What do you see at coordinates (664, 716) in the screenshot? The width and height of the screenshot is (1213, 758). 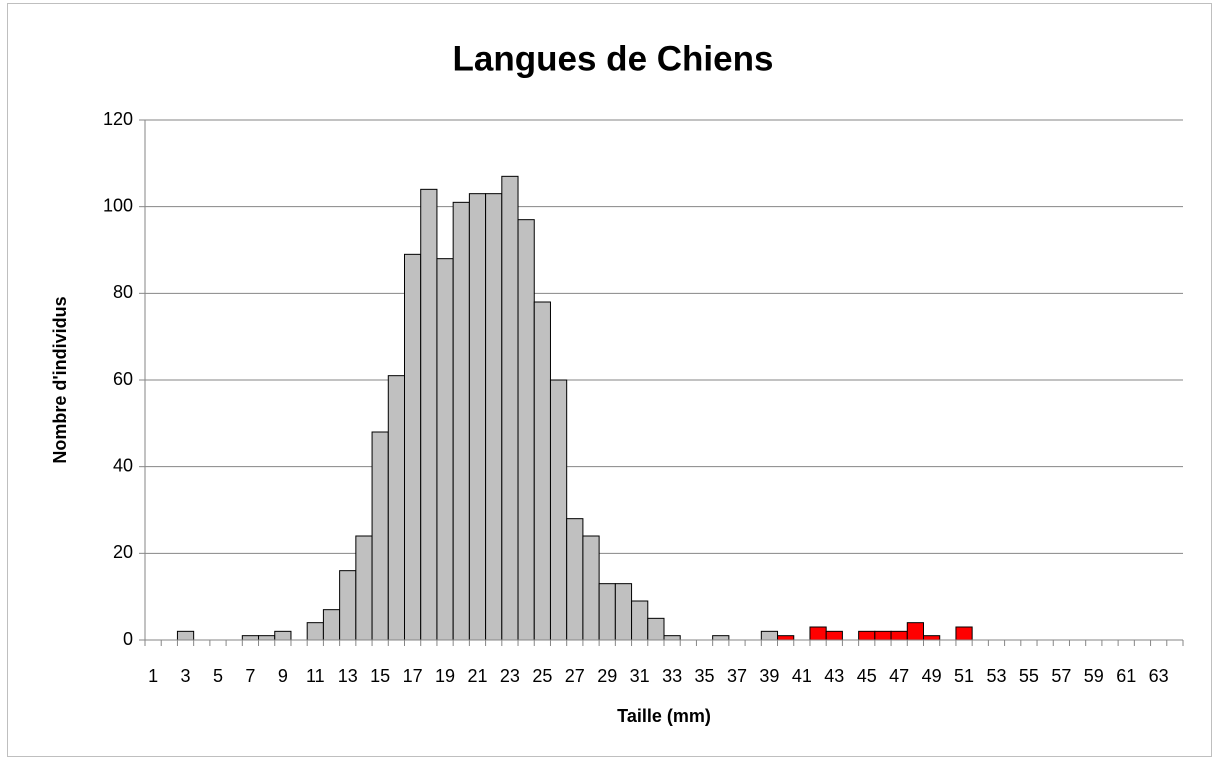 I see `x-axis-title: Taille (mm)` at bounding box center [664, 716].